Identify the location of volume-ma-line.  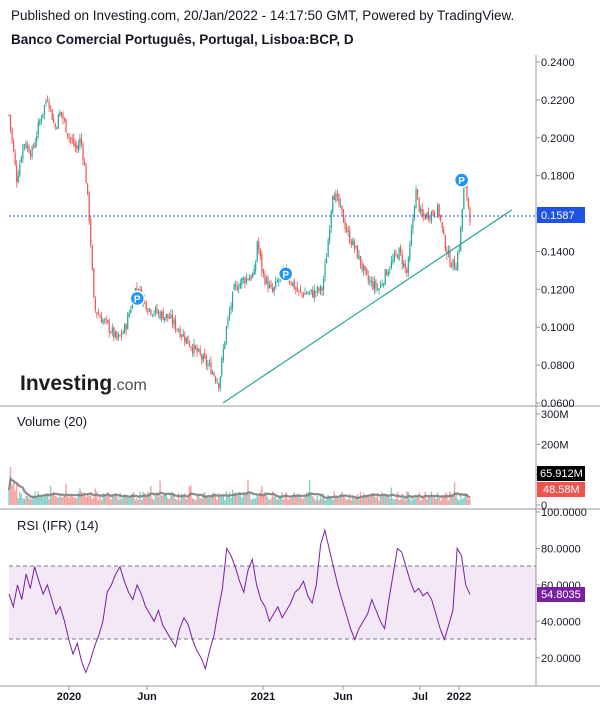
(239, 487).